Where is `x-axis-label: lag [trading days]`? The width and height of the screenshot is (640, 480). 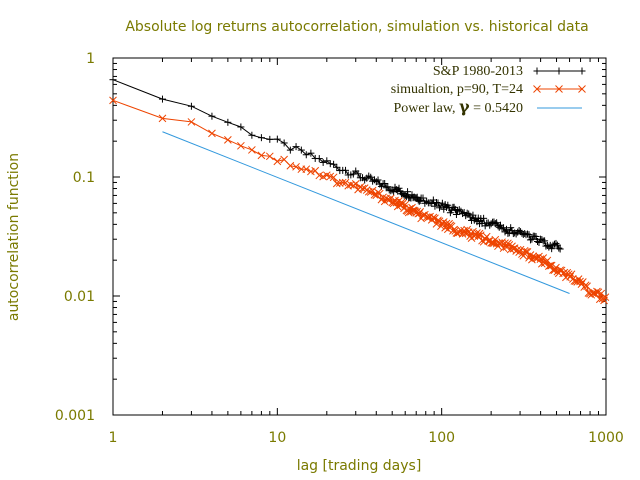
x-axis-label: lag [trading days] is located at coordinates (359, 466).